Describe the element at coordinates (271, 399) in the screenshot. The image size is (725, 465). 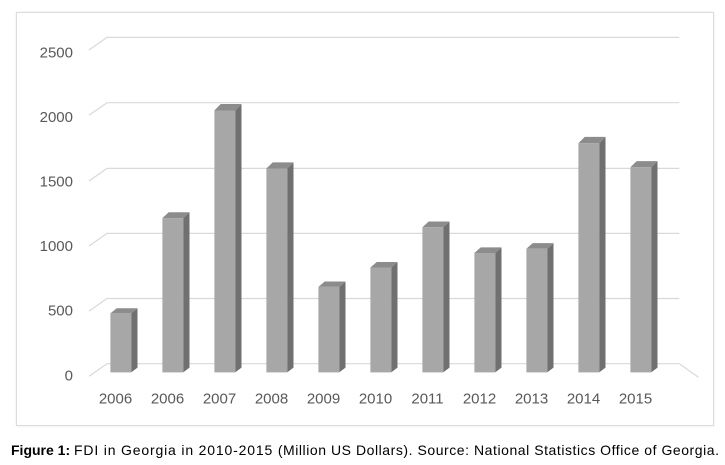
I see `svg-text: 2008` at that location.